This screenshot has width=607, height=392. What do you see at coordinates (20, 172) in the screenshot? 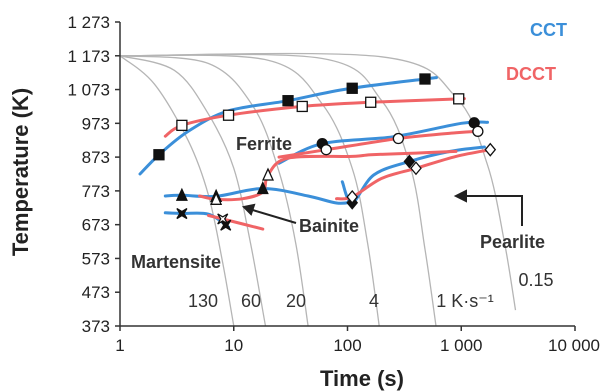
I see `y-axis-title: Temperature (K)` at bounding box center [20, 172].